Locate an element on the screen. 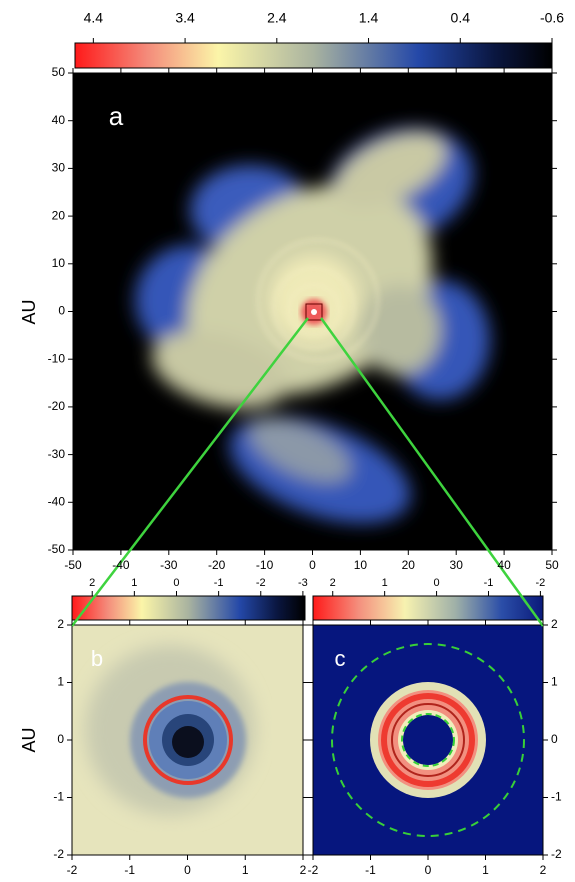  colorbar-tick-label: 0.4 is located at coordinates (461, 18).